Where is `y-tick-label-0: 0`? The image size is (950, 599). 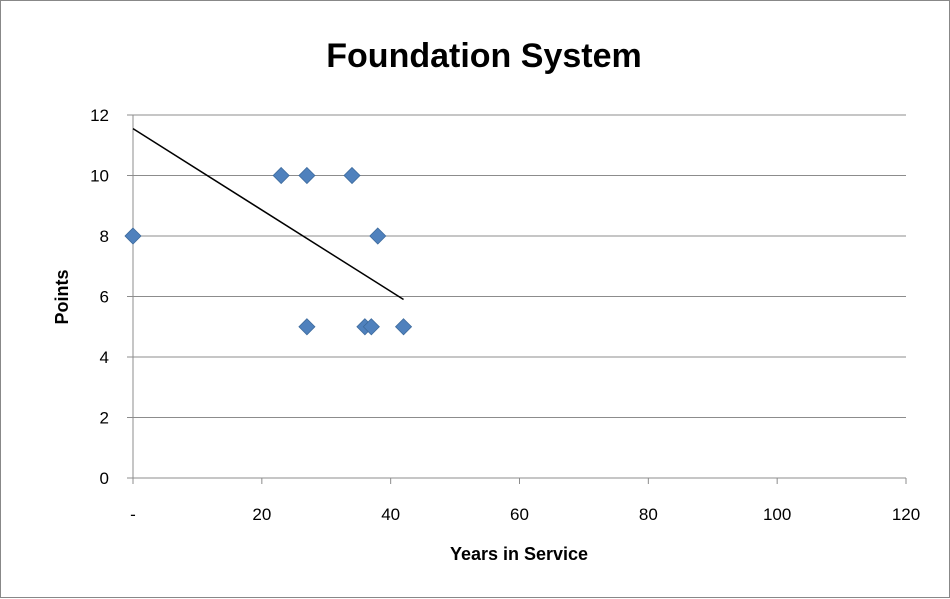 y-tick-label-0: 0 is located at coordinates (104, 478).